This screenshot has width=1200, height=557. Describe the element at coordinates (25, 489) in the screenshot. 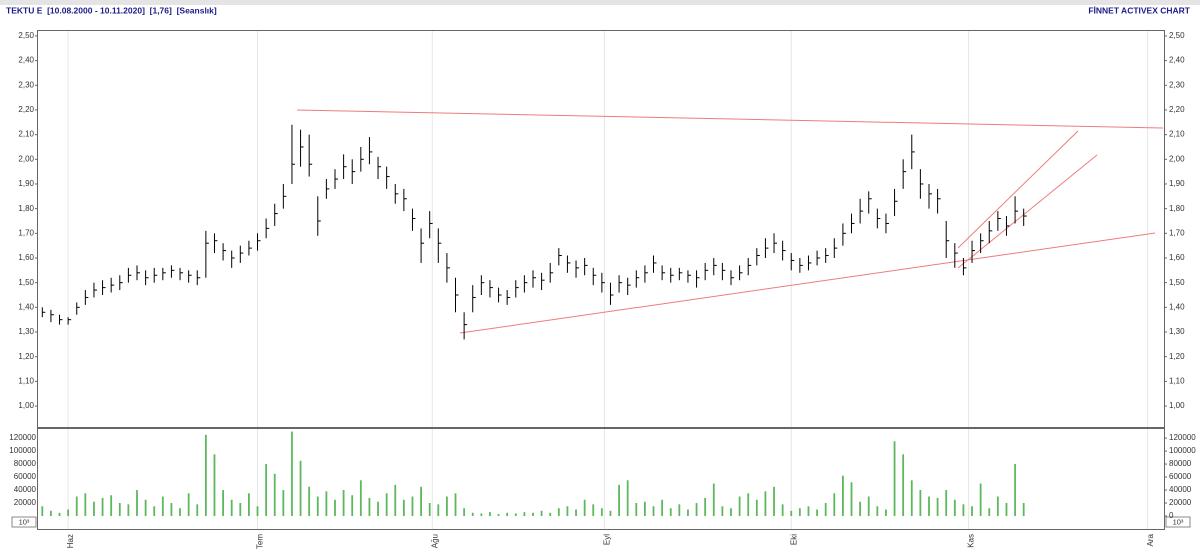

I see `y-tick-label: 40000` at that location.